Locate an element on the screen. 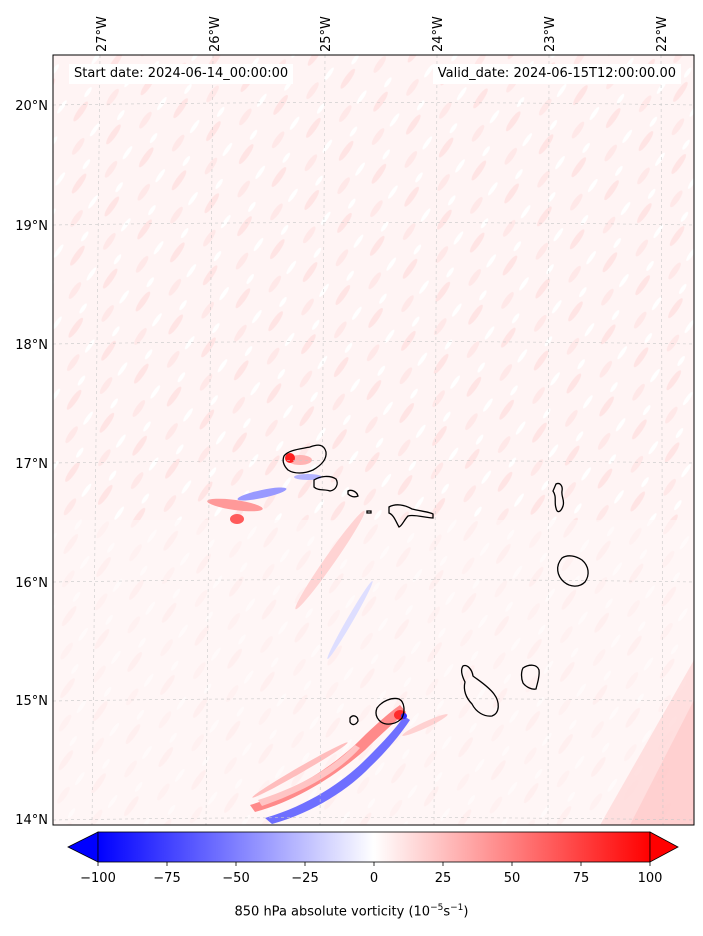 The image size is (703, 936). lon-label: 26°W is located at coordinates (215, 34).